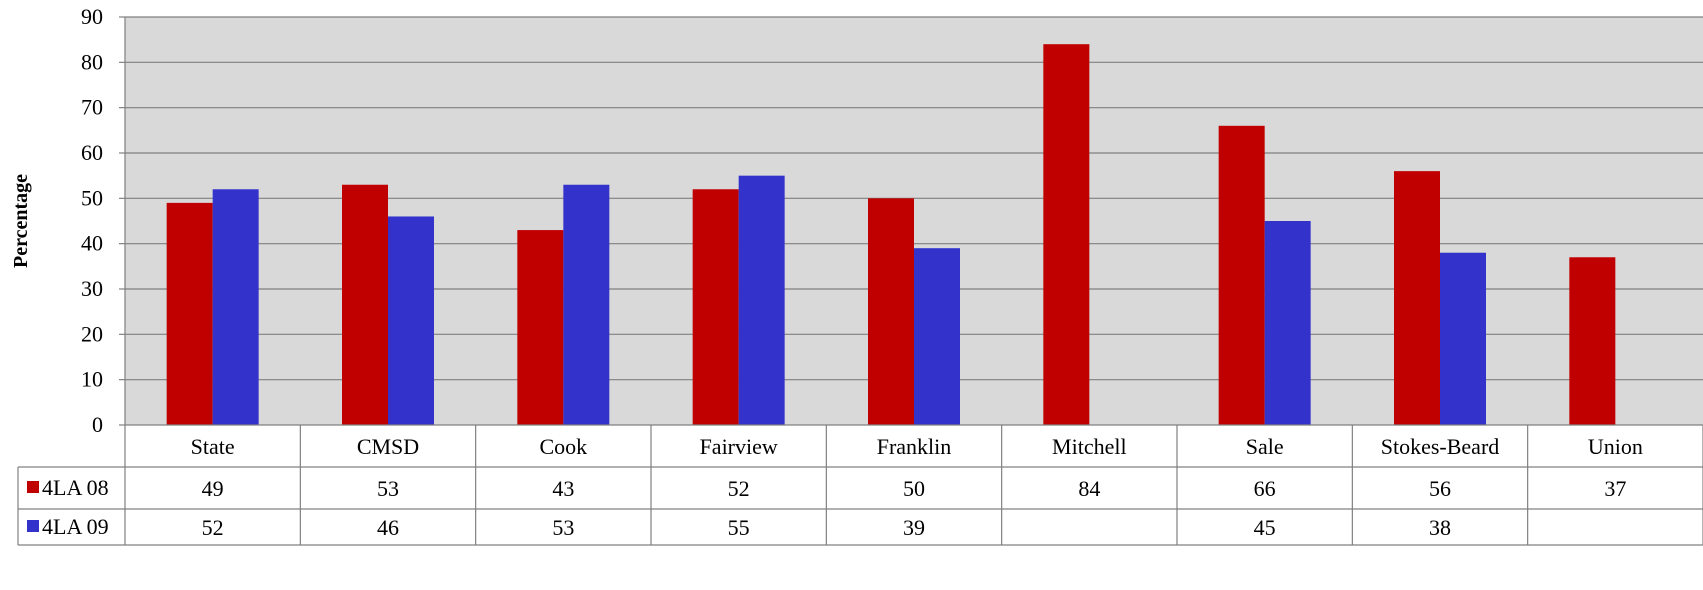 The height and width of the screenshot is (590, 1703). What do you see at coordinates (586, 304) in the screenshot?
I see `bar-4la-09-cook` at bounding box center [586, 304].